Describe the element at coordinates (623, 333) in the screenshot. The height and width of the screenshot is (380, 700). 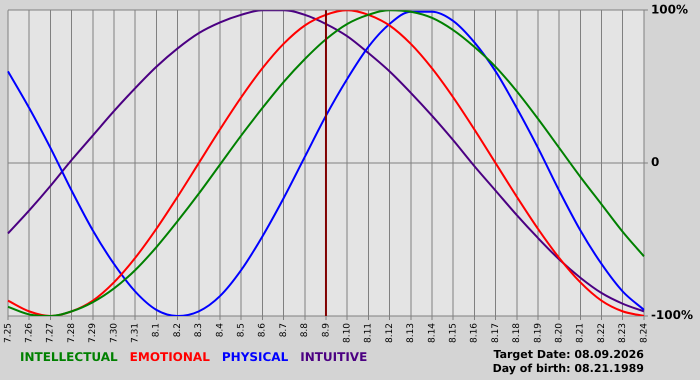
I see `x-tick-label: 8.23` at that location.